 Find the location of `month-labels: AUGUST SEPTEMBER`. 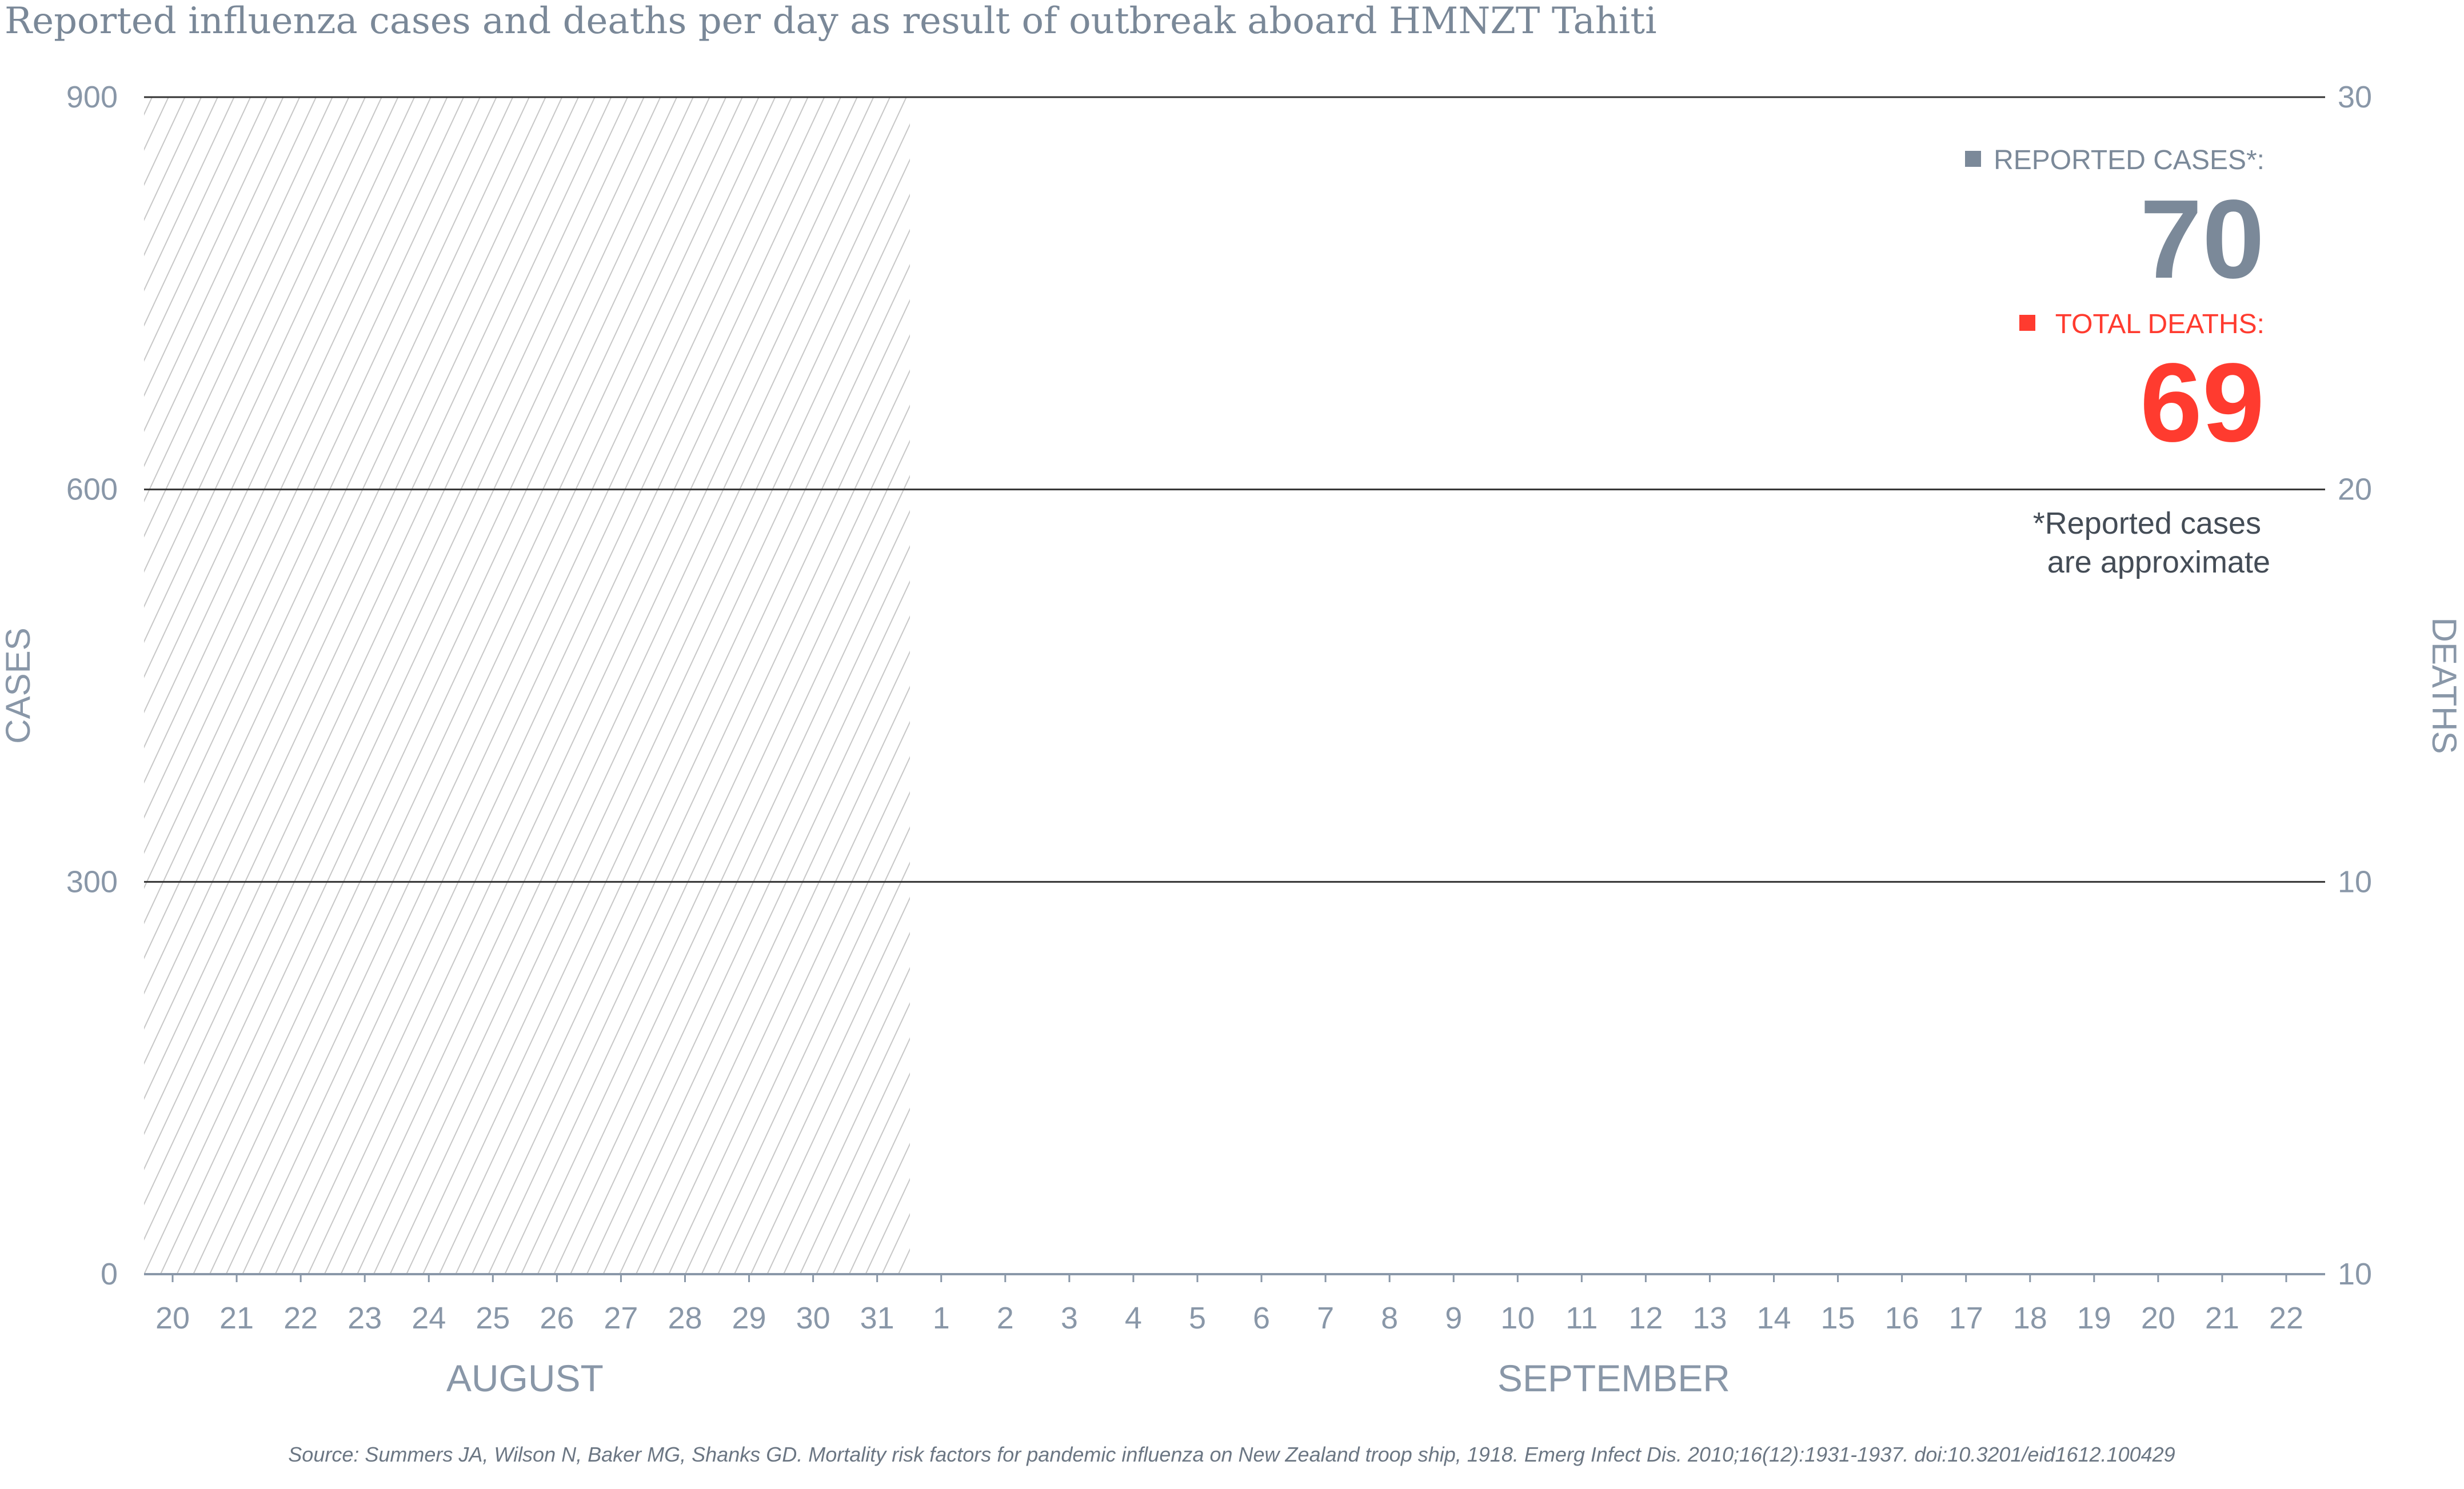

month-labels: AUGUST SEPTEMBER is located at coordinates (1088, 1378).